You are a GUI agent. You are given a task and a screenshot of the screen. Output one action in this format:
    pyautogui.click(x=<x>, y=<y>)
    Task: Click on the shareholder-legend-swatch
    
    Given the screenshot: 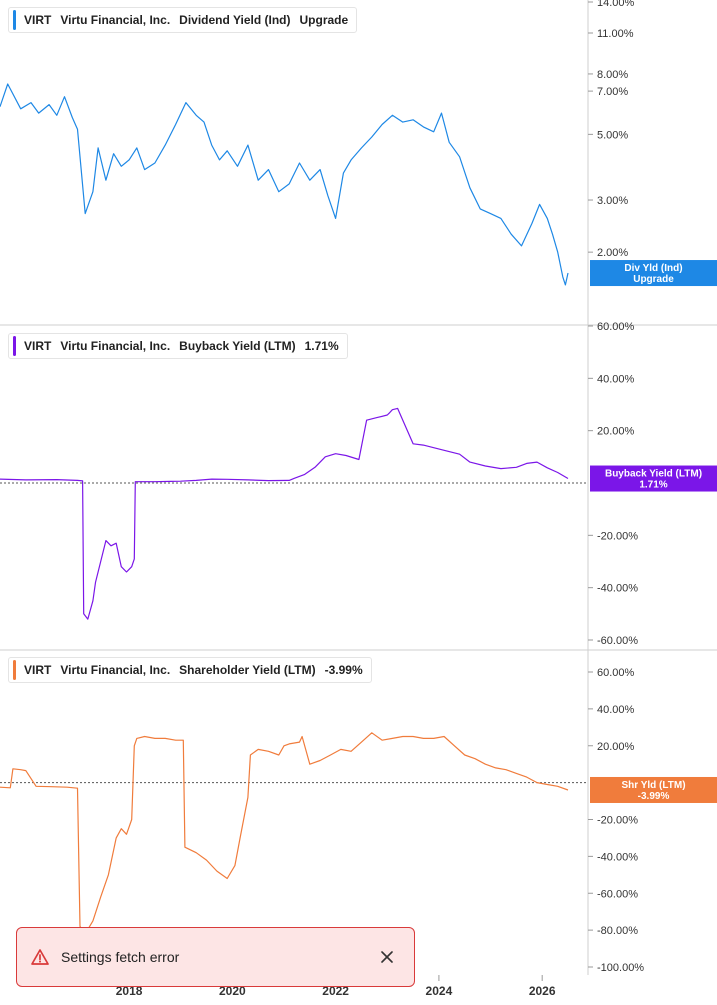 What is the action you would take?
    pyautogui.click(x=14, y=670)
    